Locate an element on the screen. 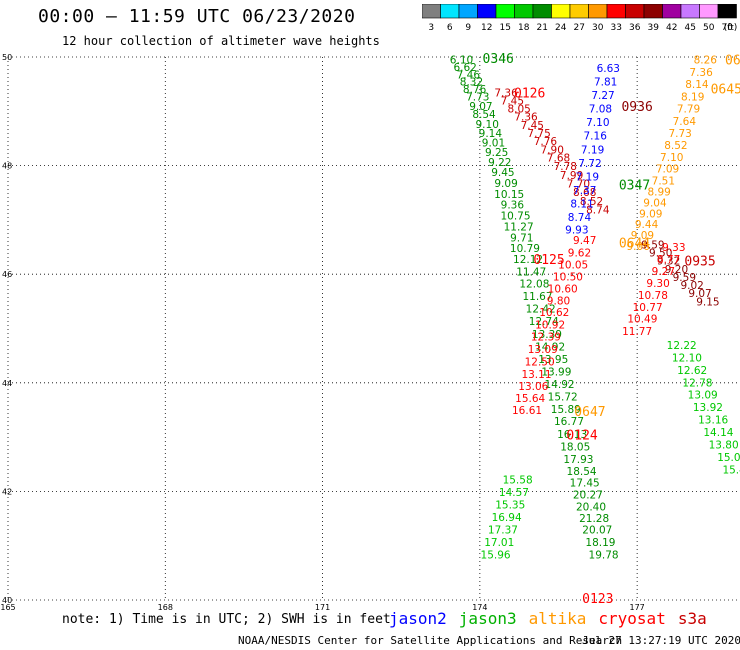 The width and height of the screenshot is (740, 650). wave-height-point: 6.10 is located at coordinates (461, 61).